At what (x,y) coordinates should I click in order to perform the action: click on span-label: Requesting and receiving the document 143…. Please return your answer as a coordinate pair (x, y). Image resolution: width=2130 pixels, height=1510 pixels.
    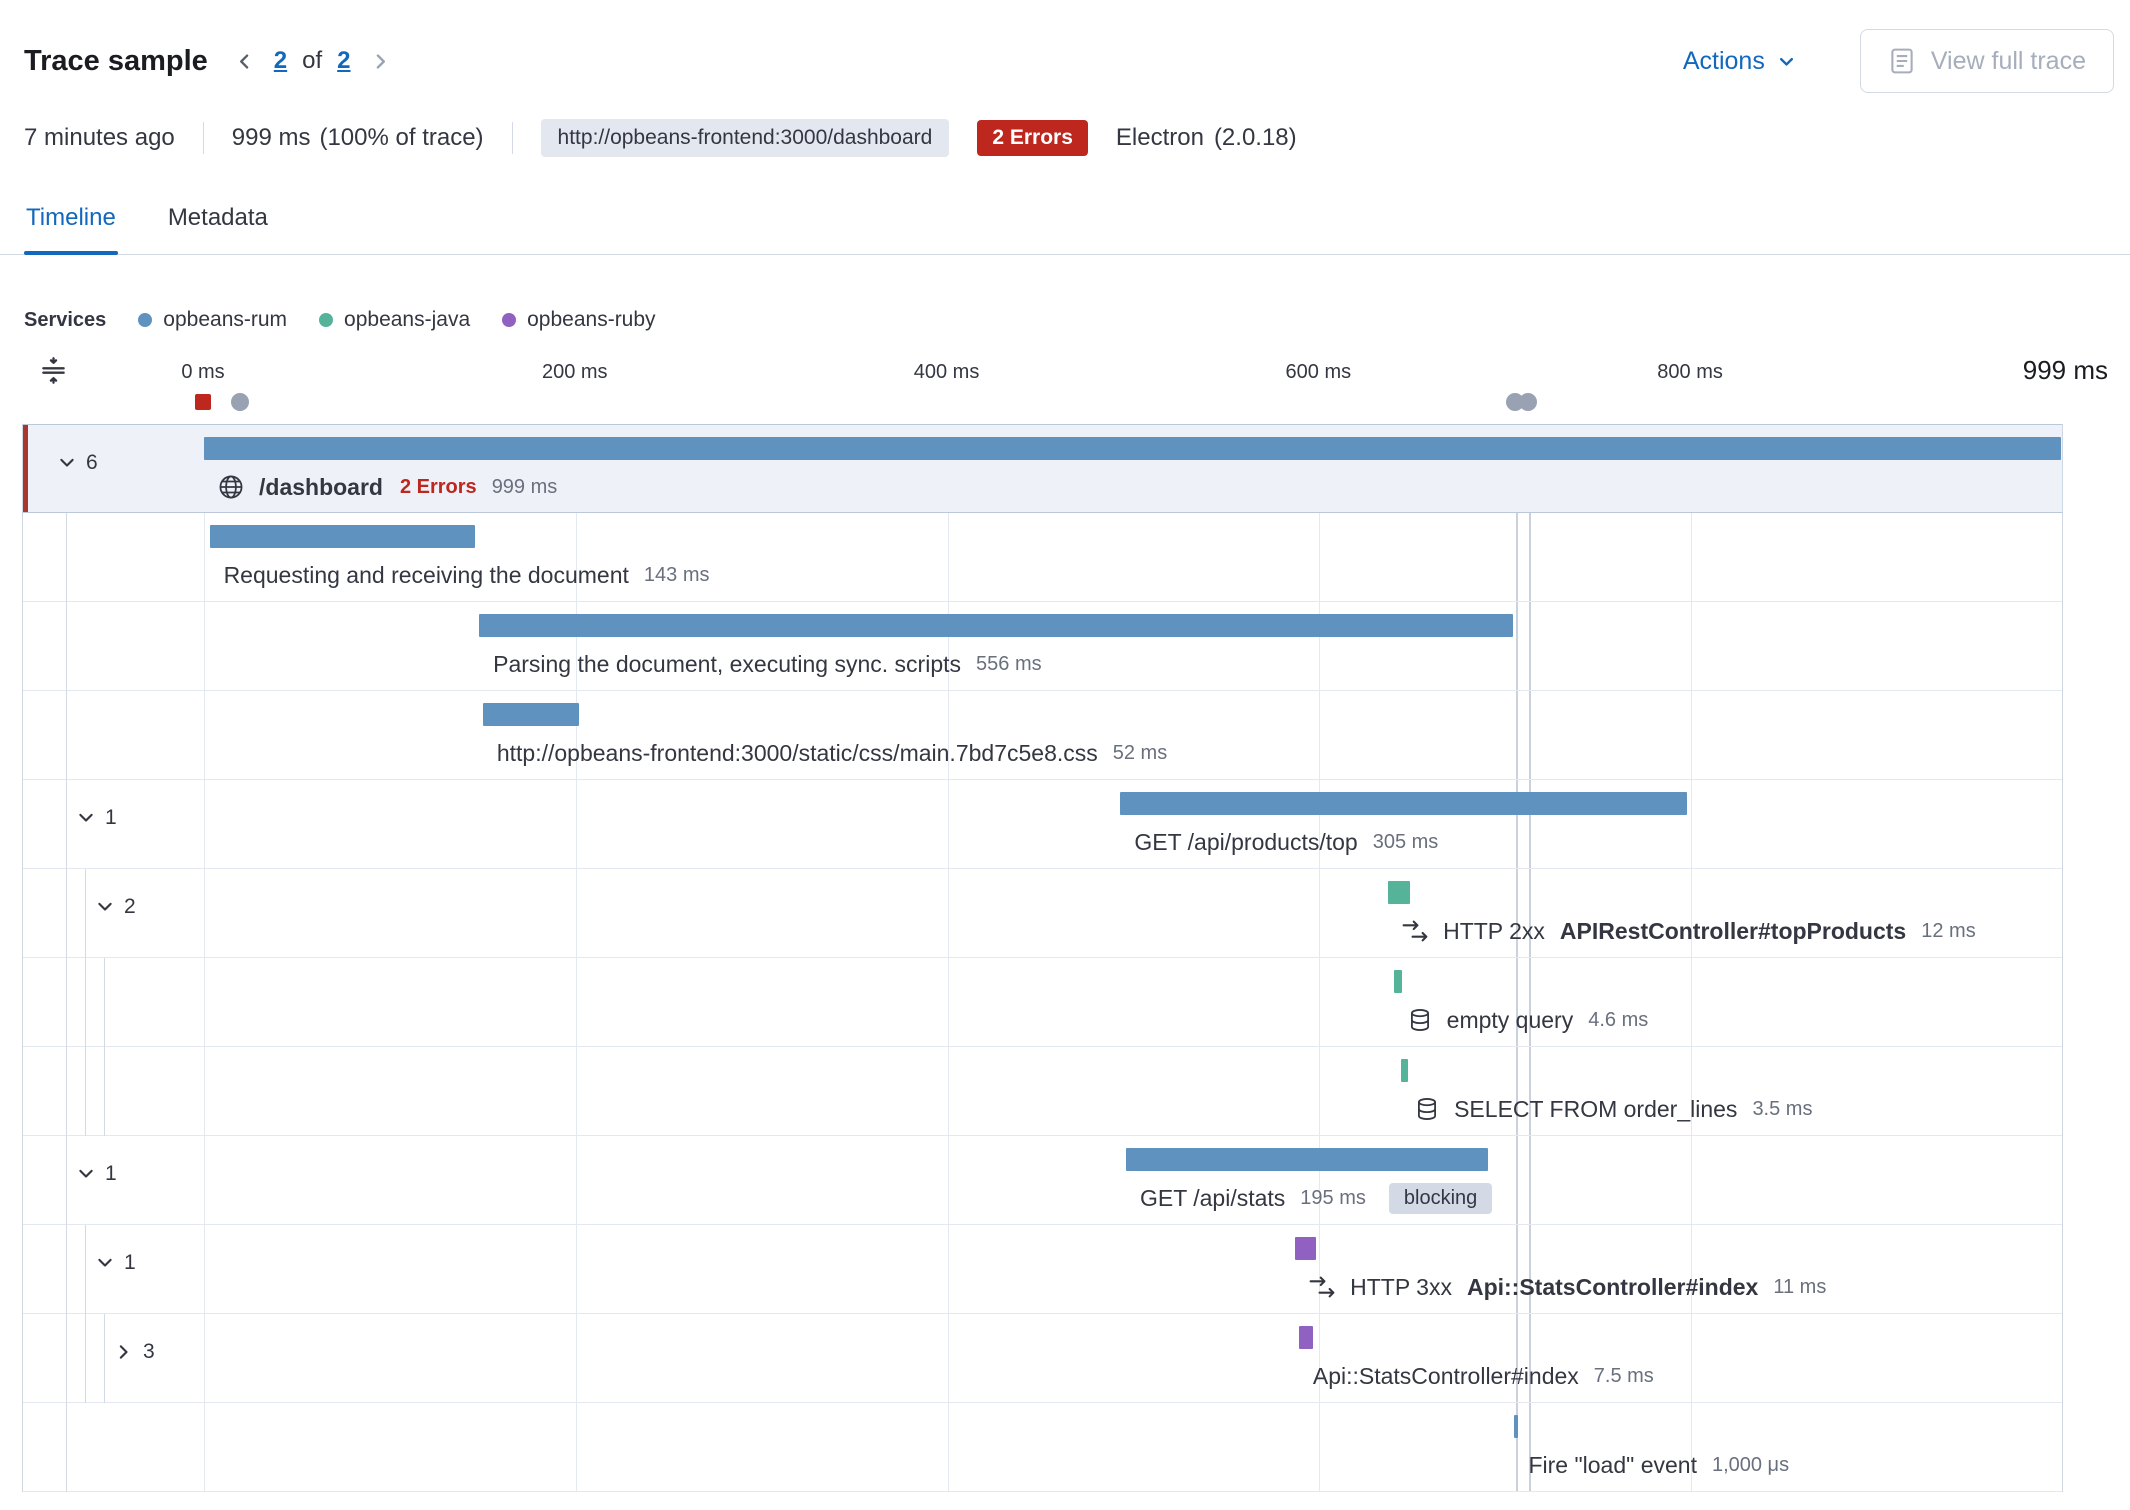
    Looking at the image, I should click on (467, 575).